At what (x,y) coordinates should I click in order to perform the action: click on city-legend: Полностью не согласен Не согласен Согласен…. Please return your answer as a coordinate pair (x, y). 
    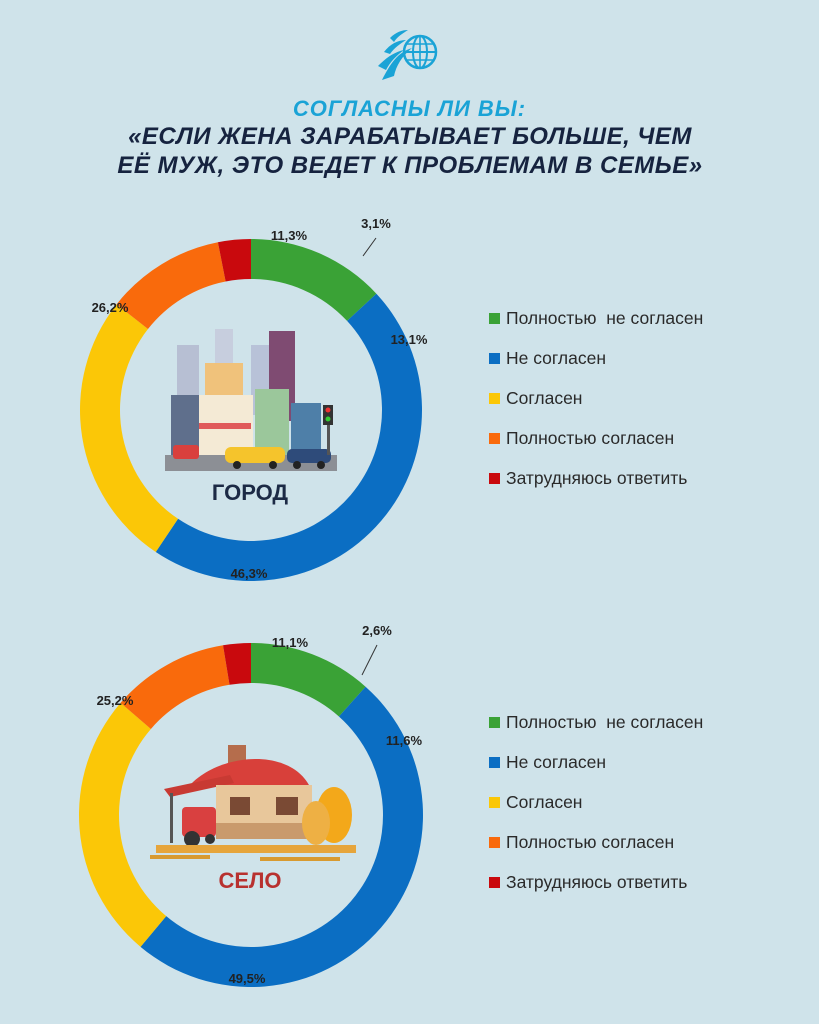
    Looking at the image, I should click on (596, 398).